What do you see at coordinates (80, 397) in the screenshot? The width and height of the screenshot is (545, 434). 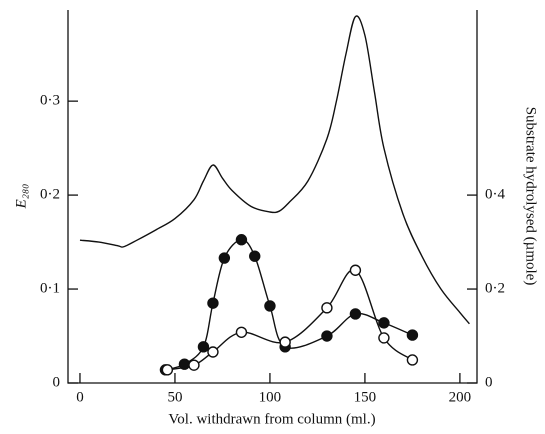 I see `x-tick-label: 0` at bounding box center [80, 397].